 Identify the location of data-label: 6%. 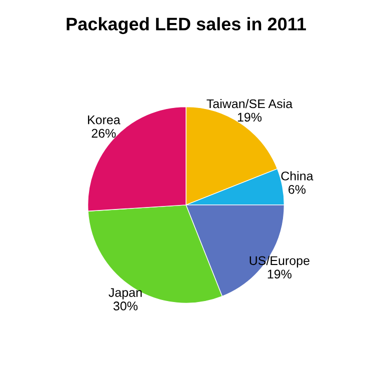
(297, 189).